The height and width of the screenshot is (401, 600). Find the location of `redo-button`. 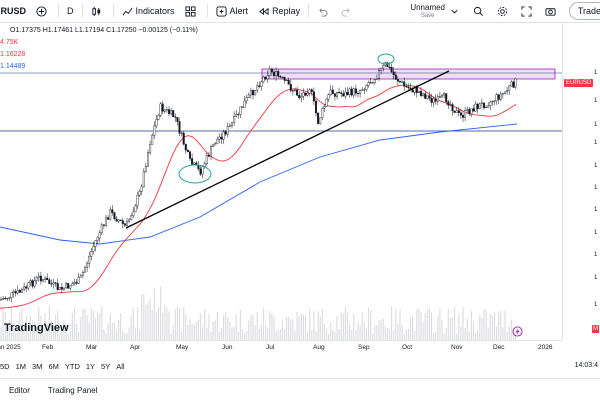

redo-button is located at coordinates (348, 11).